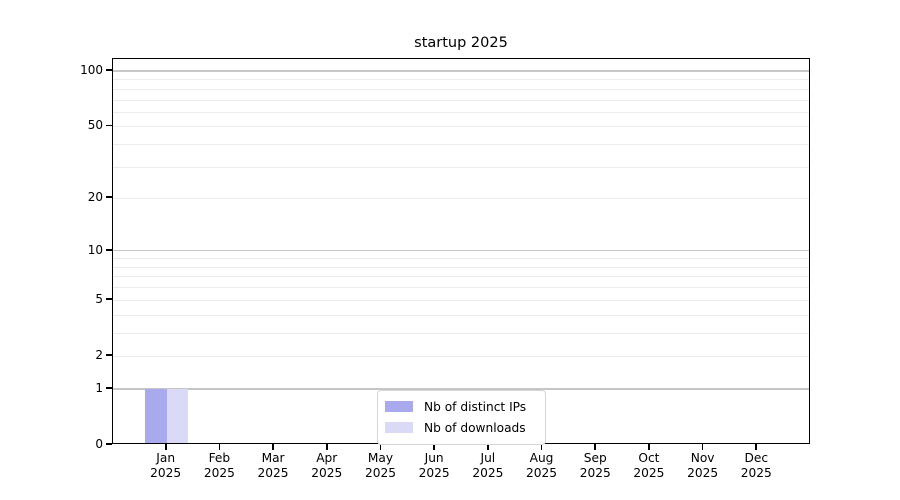 The width and height of the screenshot is (900, 500). Describe the element at coordinates (649, 465) in the screenshot. I see `x-tick-label: Oct 2025` at that location.